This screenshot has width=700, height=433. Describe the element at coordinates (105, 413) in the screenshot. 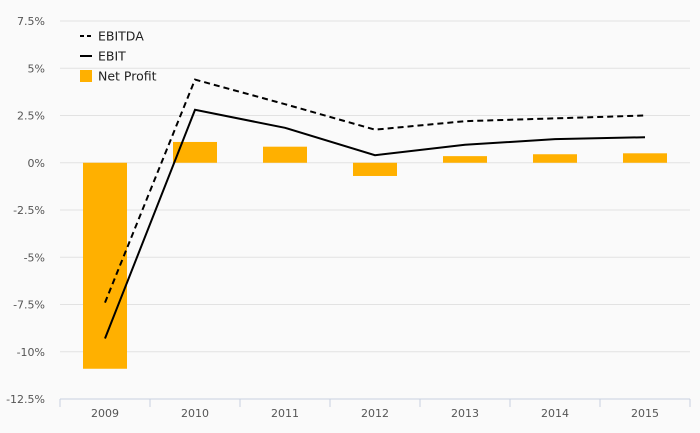

I see `x-tick-label: 2009` at that location.